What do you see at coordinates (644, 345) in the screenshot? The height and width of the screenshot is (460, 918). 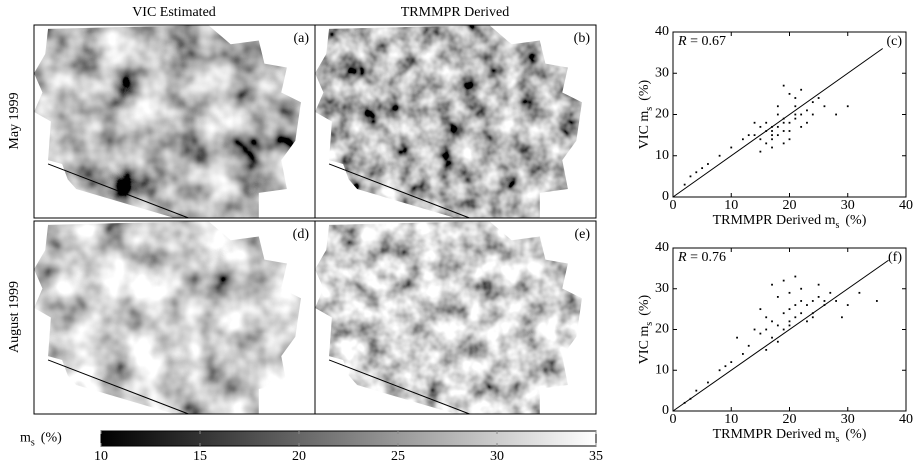 I see `label-main: VIC m` at bounding box center [644, 345].